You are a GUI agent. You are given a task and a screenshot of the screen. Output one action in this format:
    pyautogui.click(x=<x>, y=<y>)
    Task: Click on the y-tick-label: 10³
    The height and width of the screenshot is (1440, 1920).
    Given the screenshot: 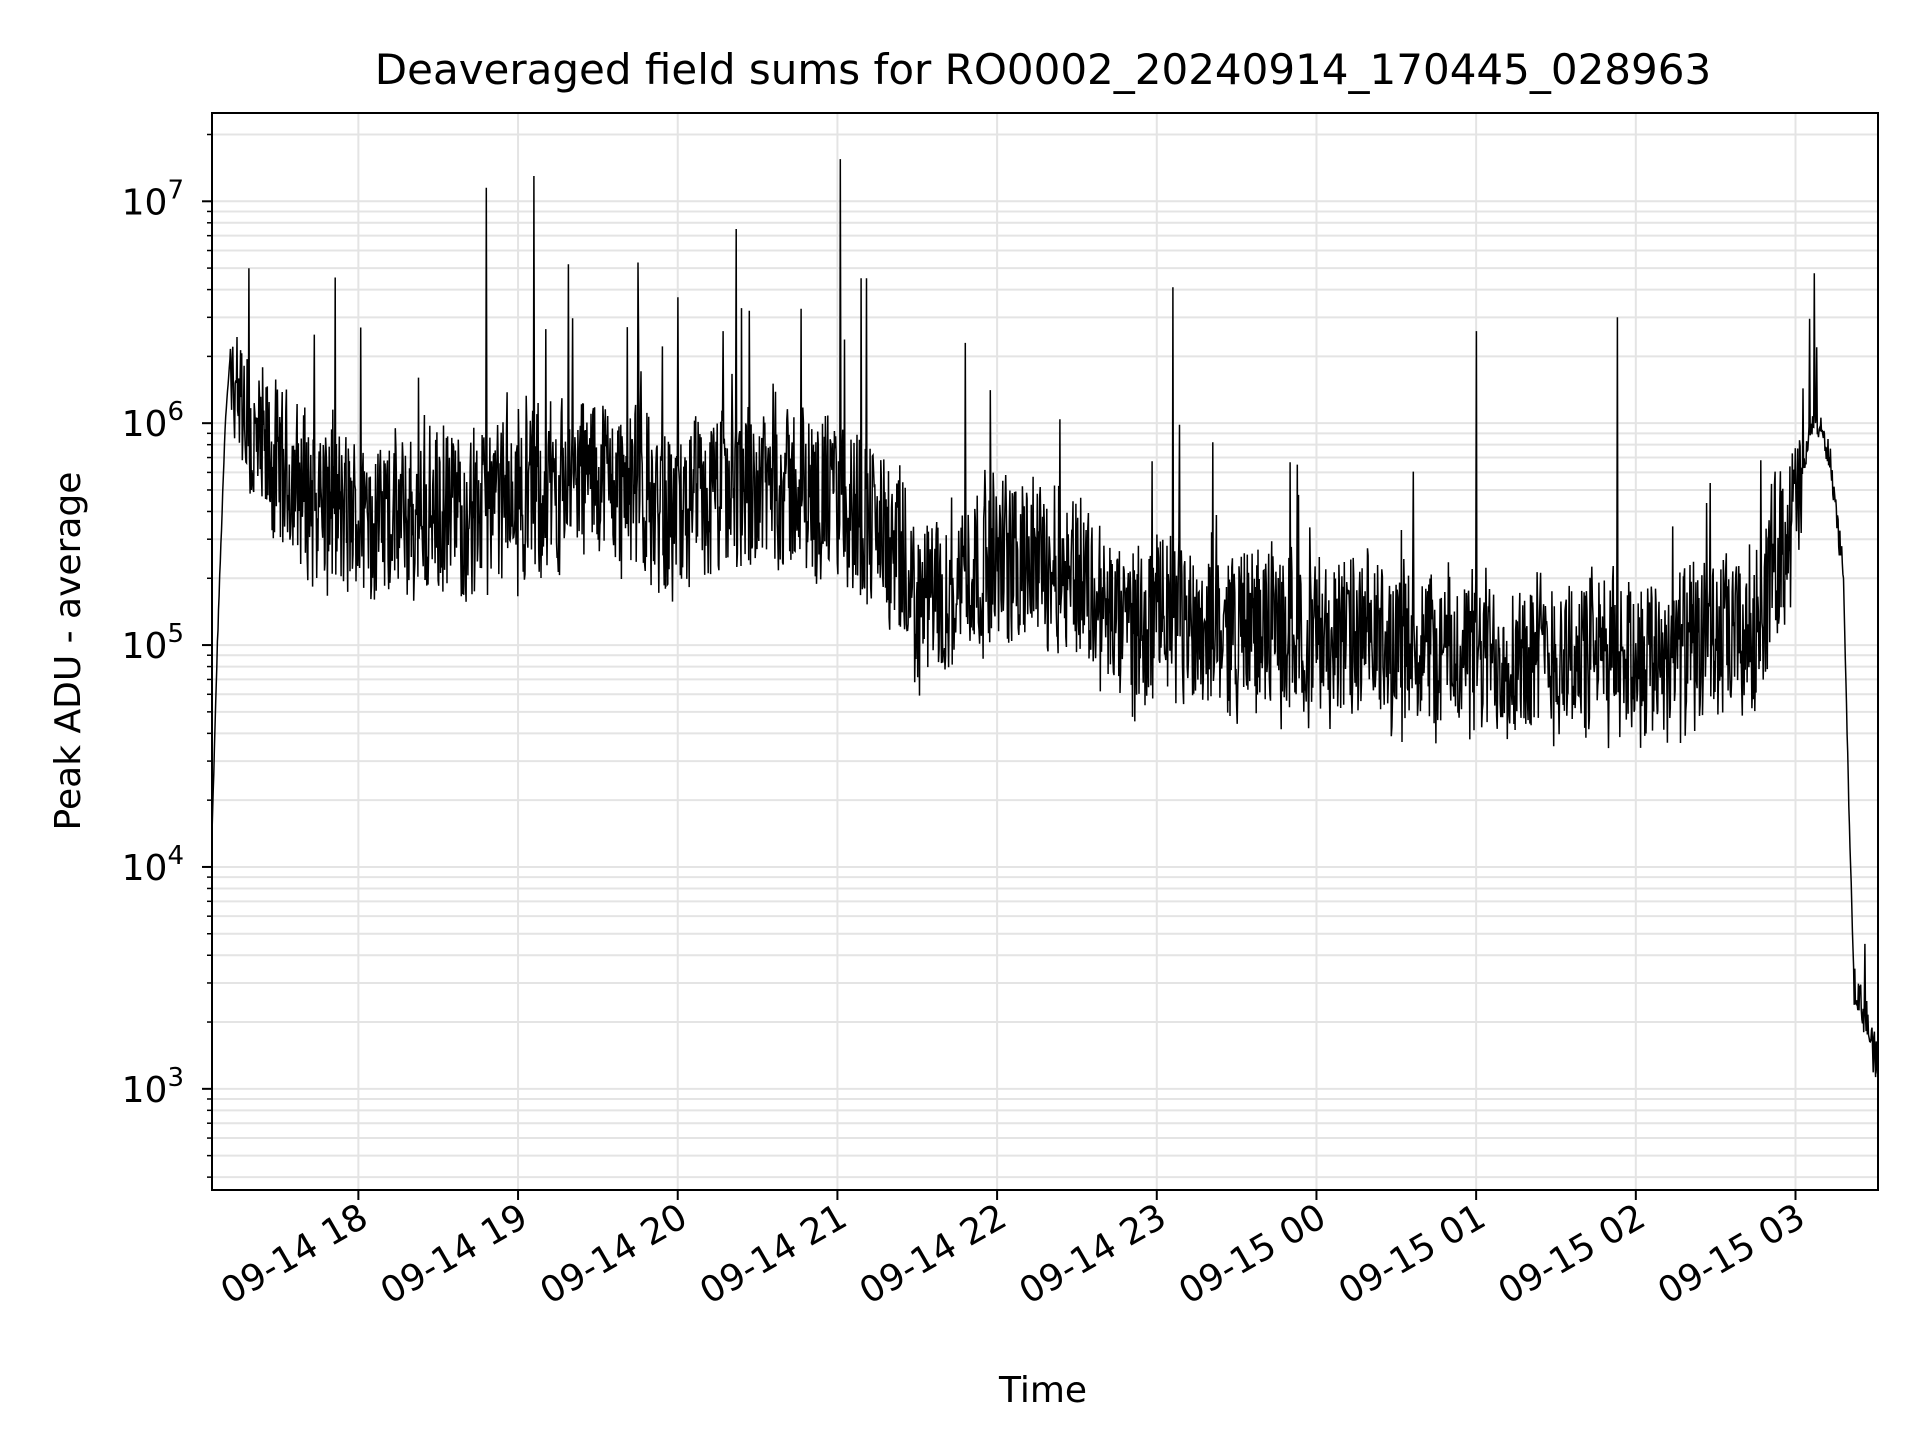 What is the action you would take?
    pyautogui.click(x=153, y=1087)
    